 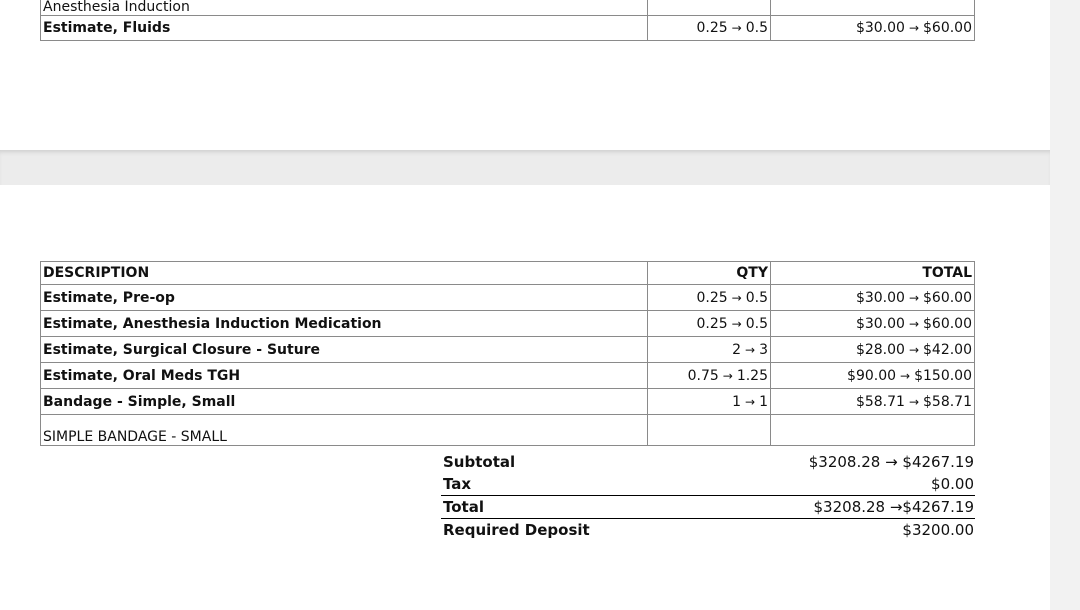 What do you see at coordinates (479, 462) in the screenshot?
I see `subtotal-label: Subtotal` at bounding box center [479, 462].